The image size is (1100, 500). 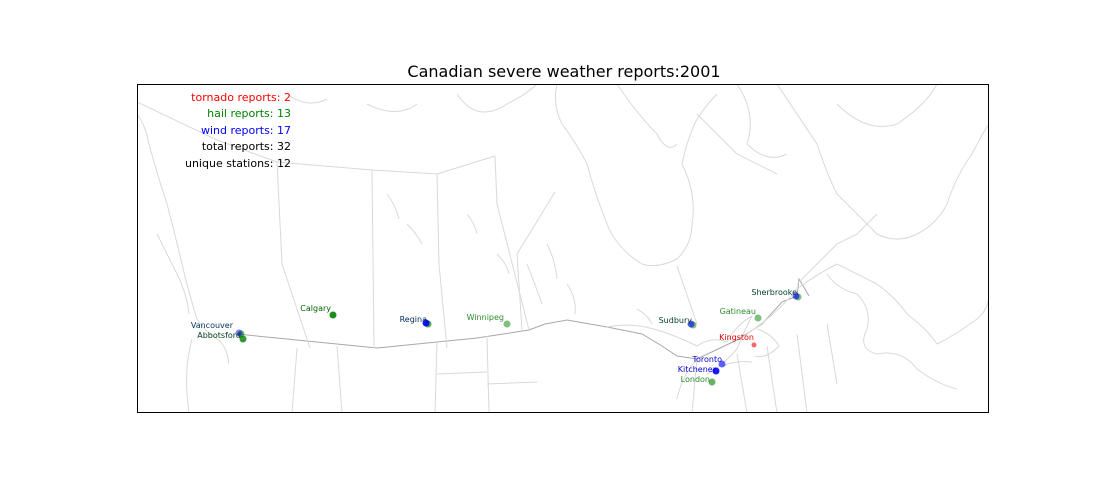 What do you see at coordinates (237, 163) in the screenshot?
I see `unique-stations-count: unique stations: 12` at bounding box center [237, 163].